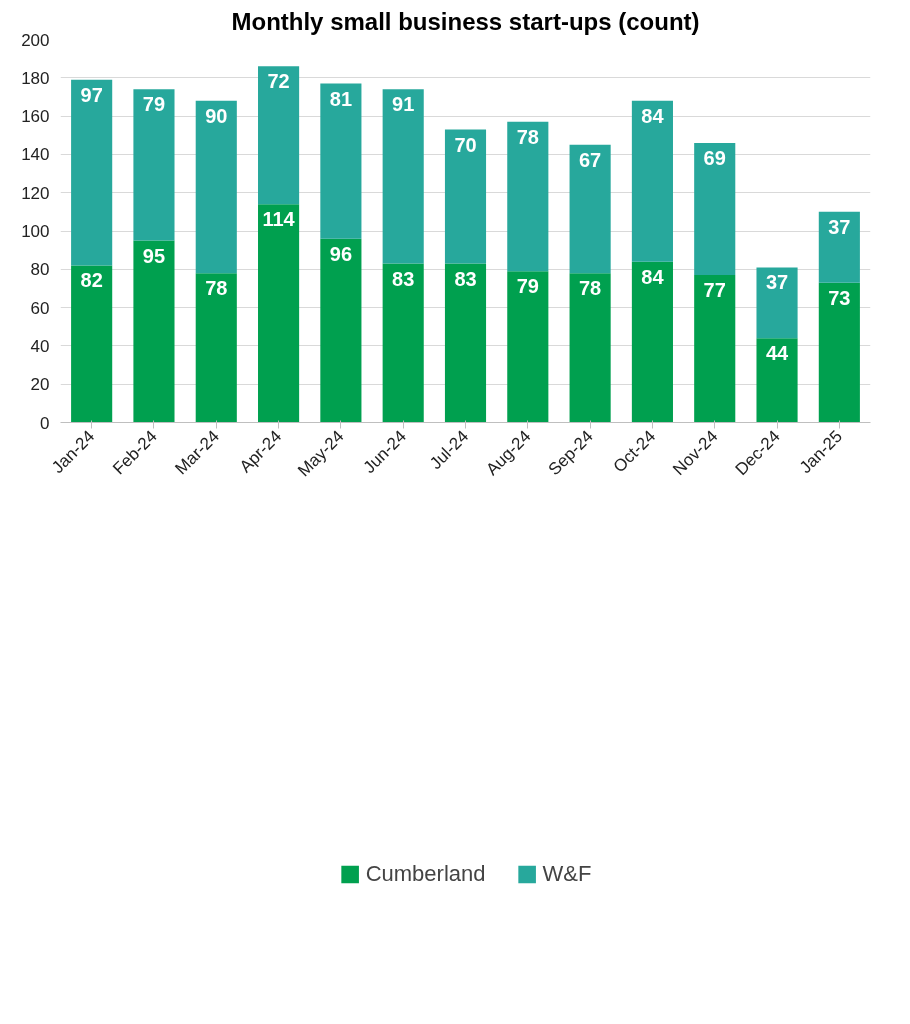  What do you see at coordinates (465, 21) in the screenshot?
I see `chart-title: Monthly small business start-ups (count)` at bounding box center [465, 21].